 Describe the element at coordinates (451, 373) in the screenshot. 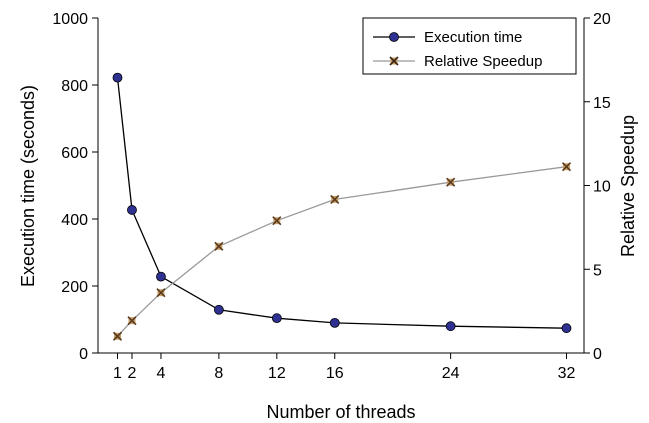

I see `x-tick-label: 24` at that location.